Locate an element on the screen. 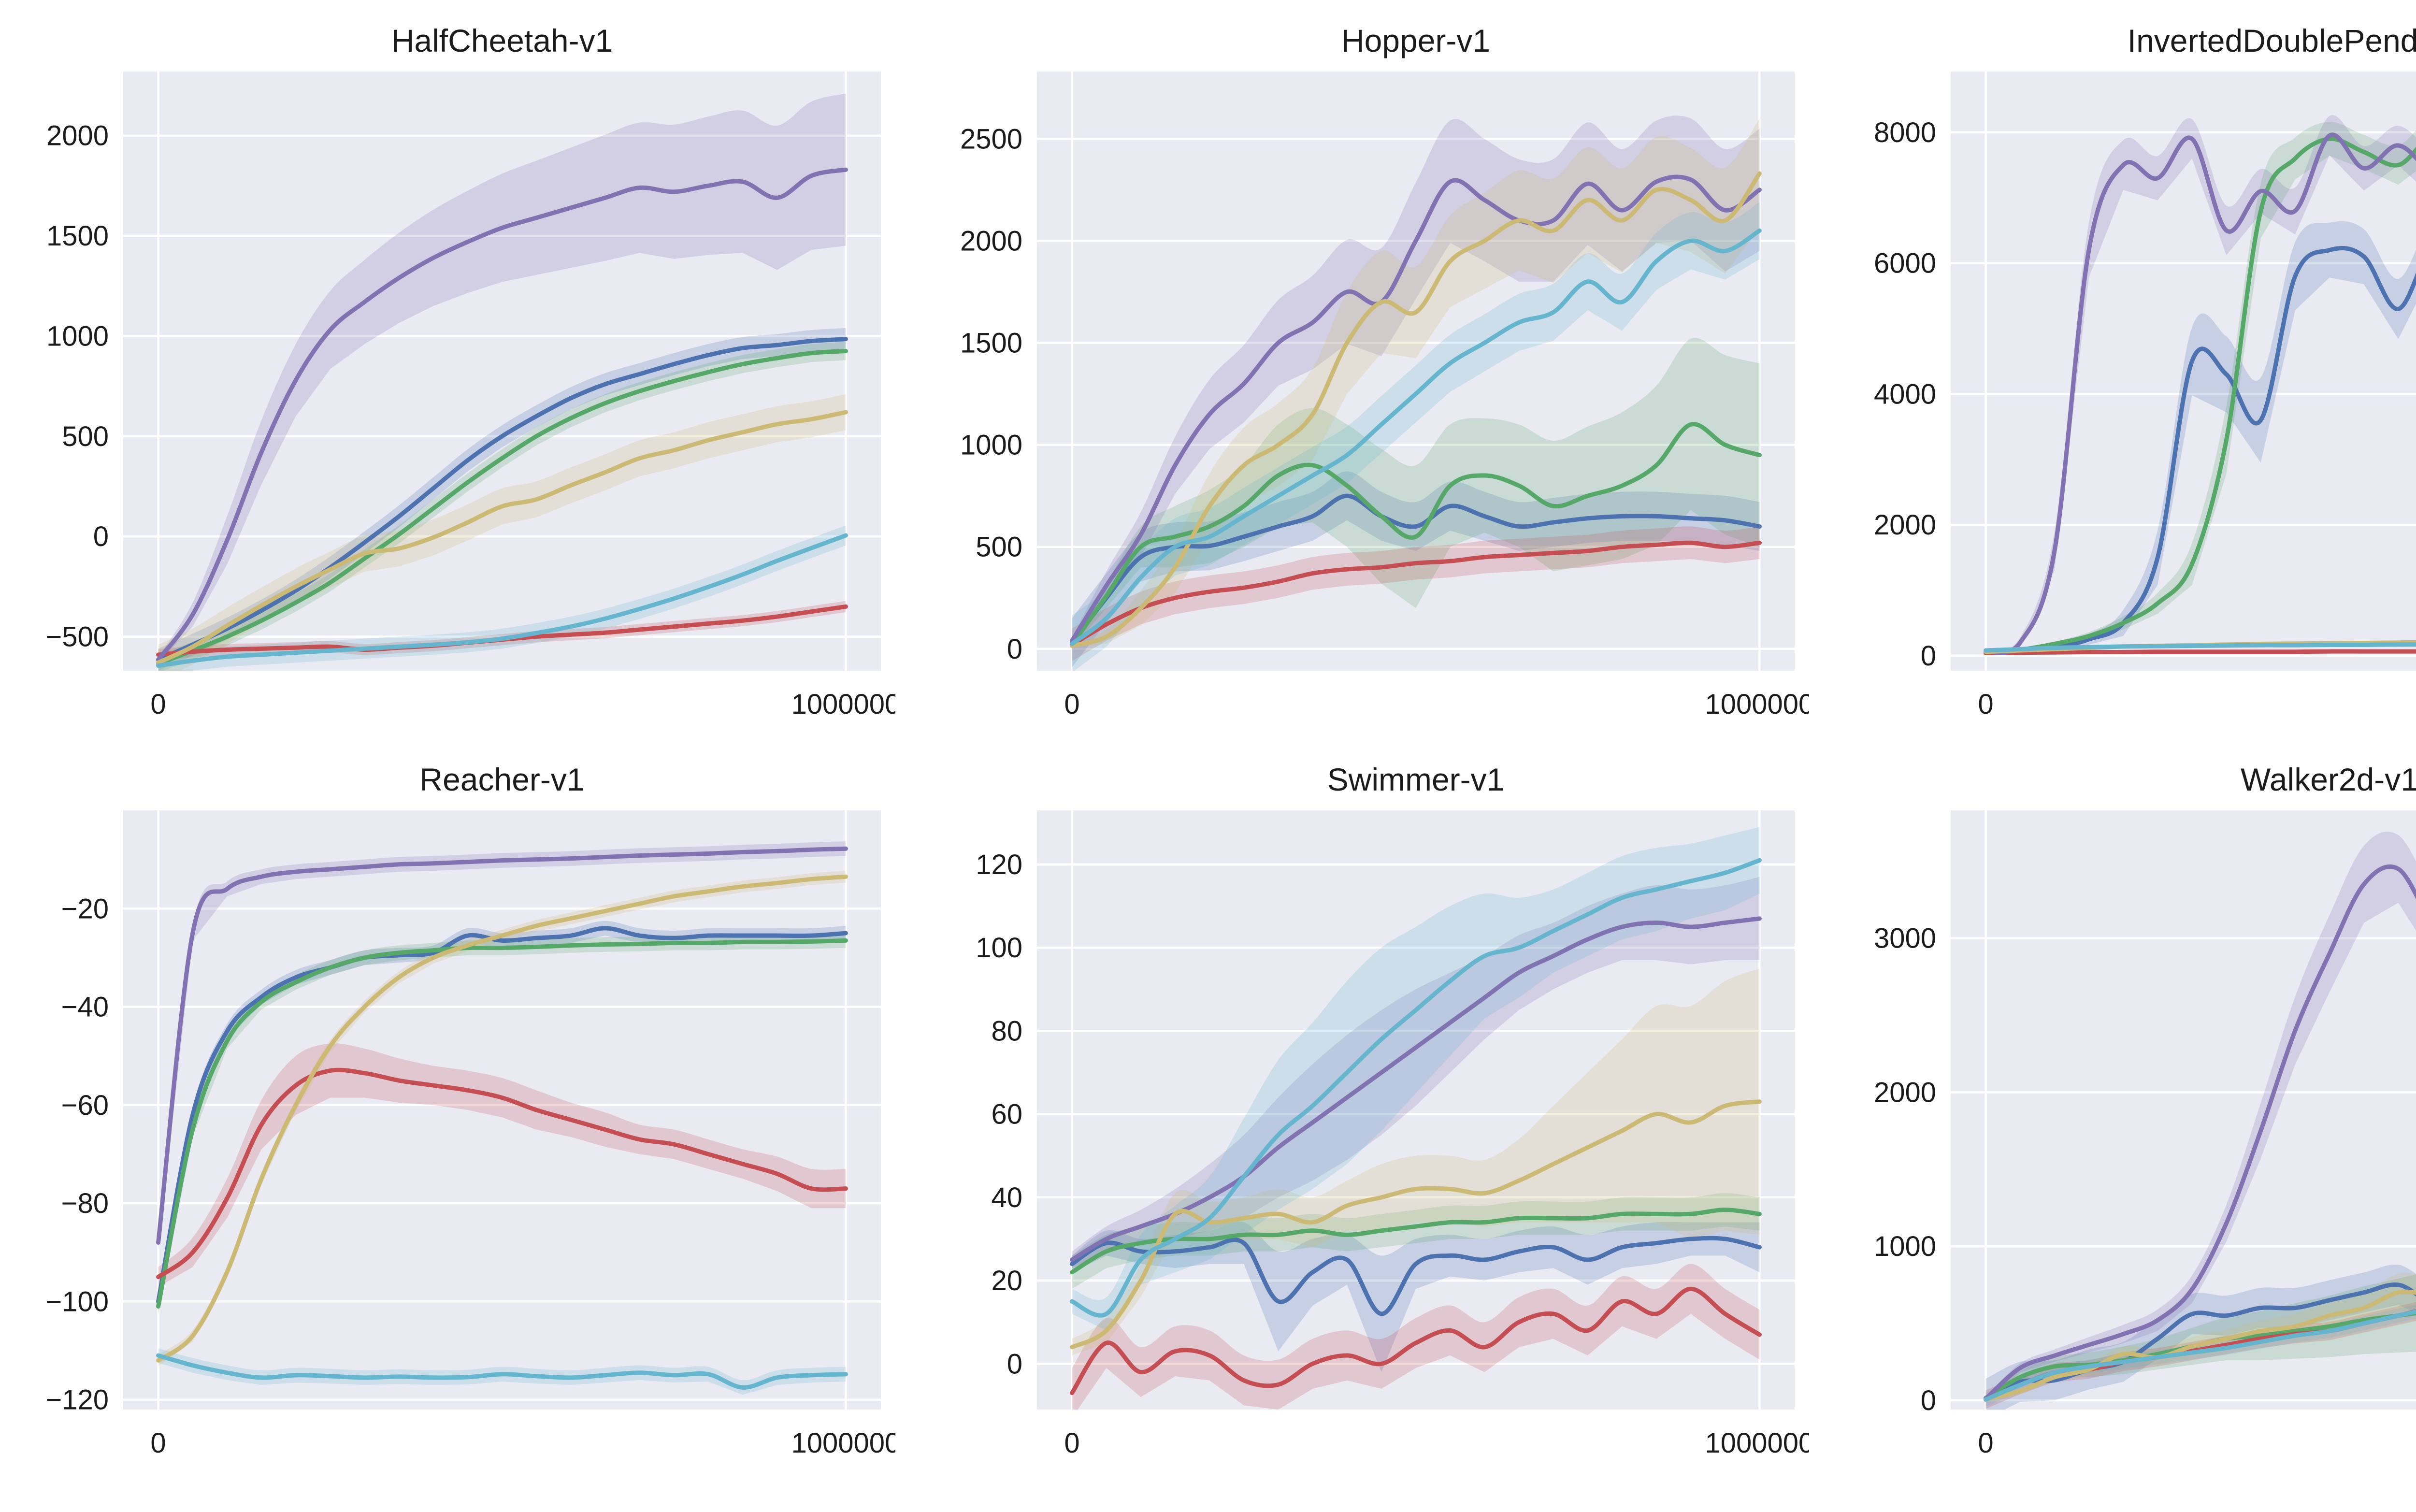 This screenshot has width=2416, height=1512. tick-labels: −20 −40 −60 −80 −100 −120 0 1000000 is located at coordinates (470, 1176).